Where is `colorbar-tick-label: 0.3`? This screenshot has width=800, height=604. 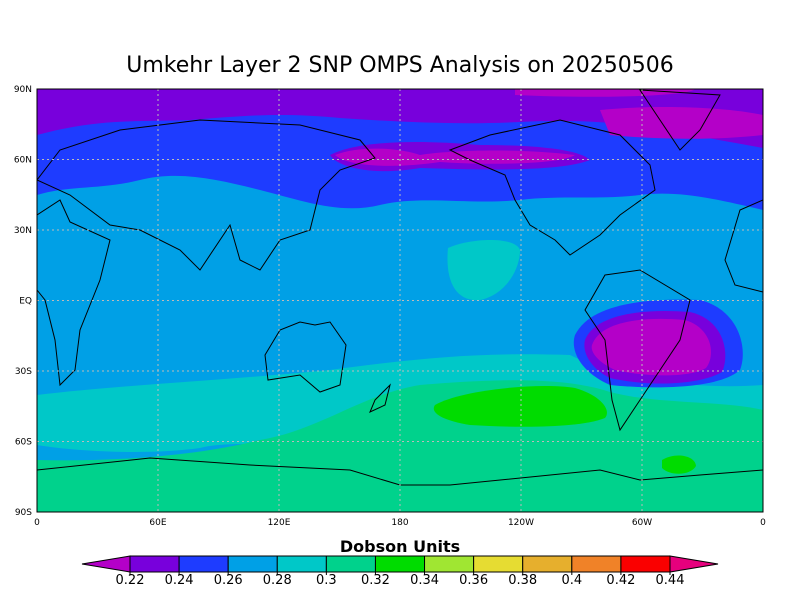
colorbar-tick-label: 0.3 is located at coordinates (326, 580).